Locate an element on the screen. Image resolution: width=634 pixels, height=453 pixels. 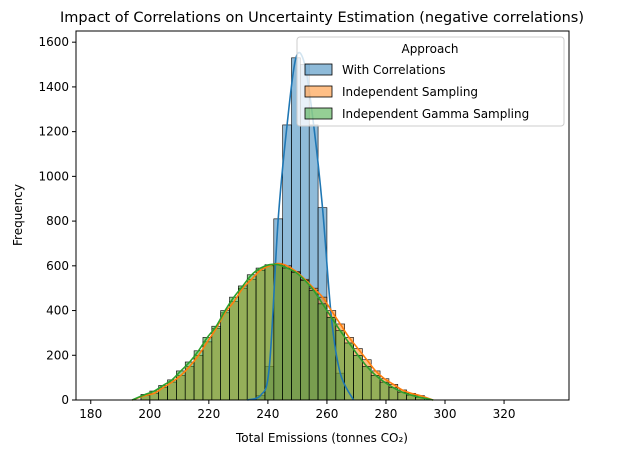
x-tick-label: 280 is located at coordinates (386, 414).